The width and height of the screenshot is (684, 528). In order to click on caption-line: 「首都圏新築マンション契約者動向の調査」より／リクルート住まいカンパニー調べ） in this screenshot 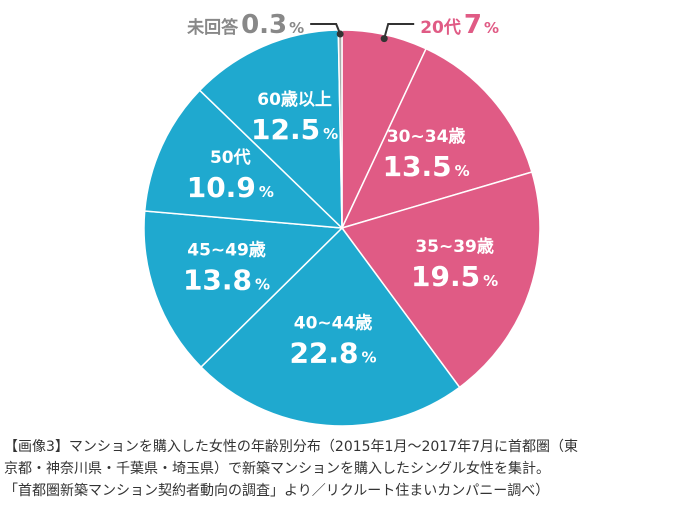, I will do `click(277, 491)`.